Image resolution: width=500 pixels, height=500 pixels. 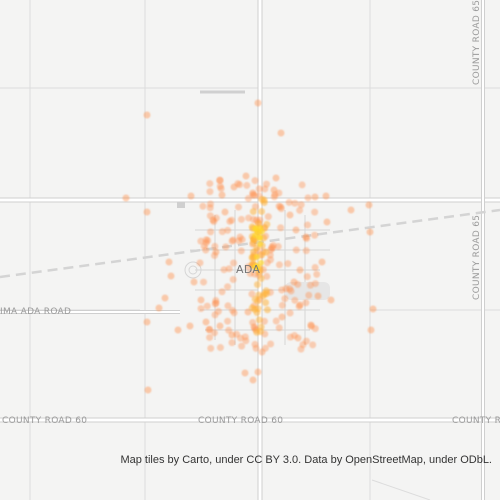 I want to click on road-label: COUNTY ROAD 60, so click(x=240, y=421).